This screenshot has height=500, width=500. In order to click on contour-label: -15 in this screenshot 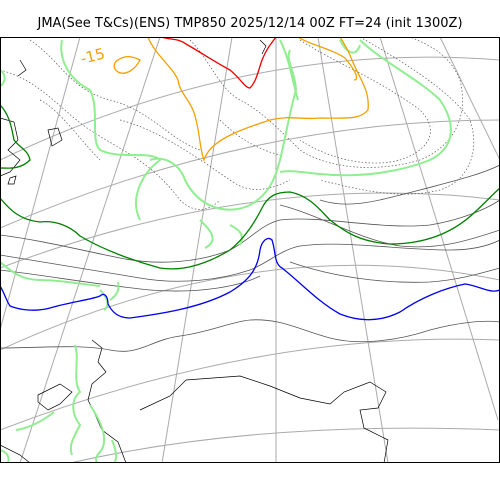, I will do `click(93, 55)`.